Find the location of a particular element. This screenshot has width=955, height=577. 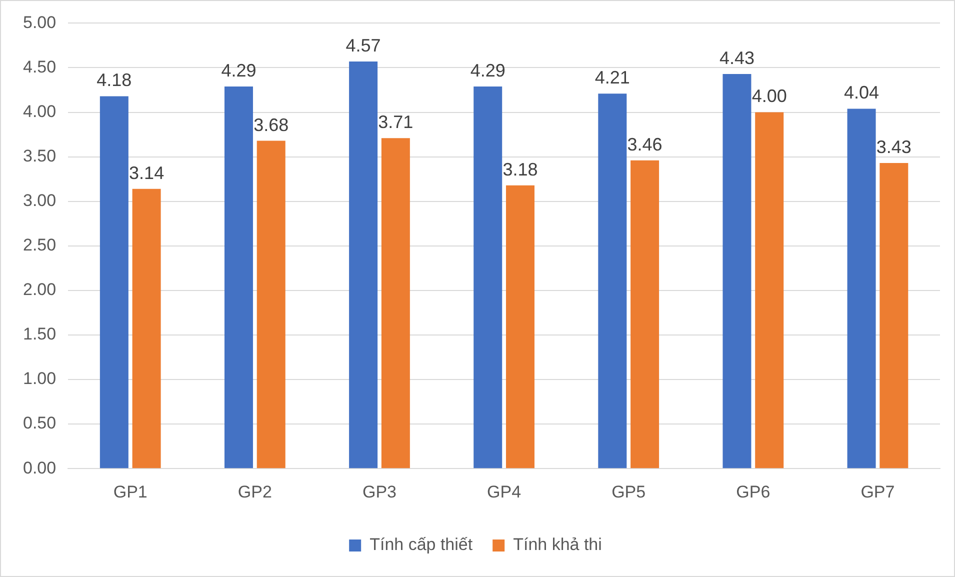

legend-label: Tính cấp thiết is located at coordinates (421, 544).